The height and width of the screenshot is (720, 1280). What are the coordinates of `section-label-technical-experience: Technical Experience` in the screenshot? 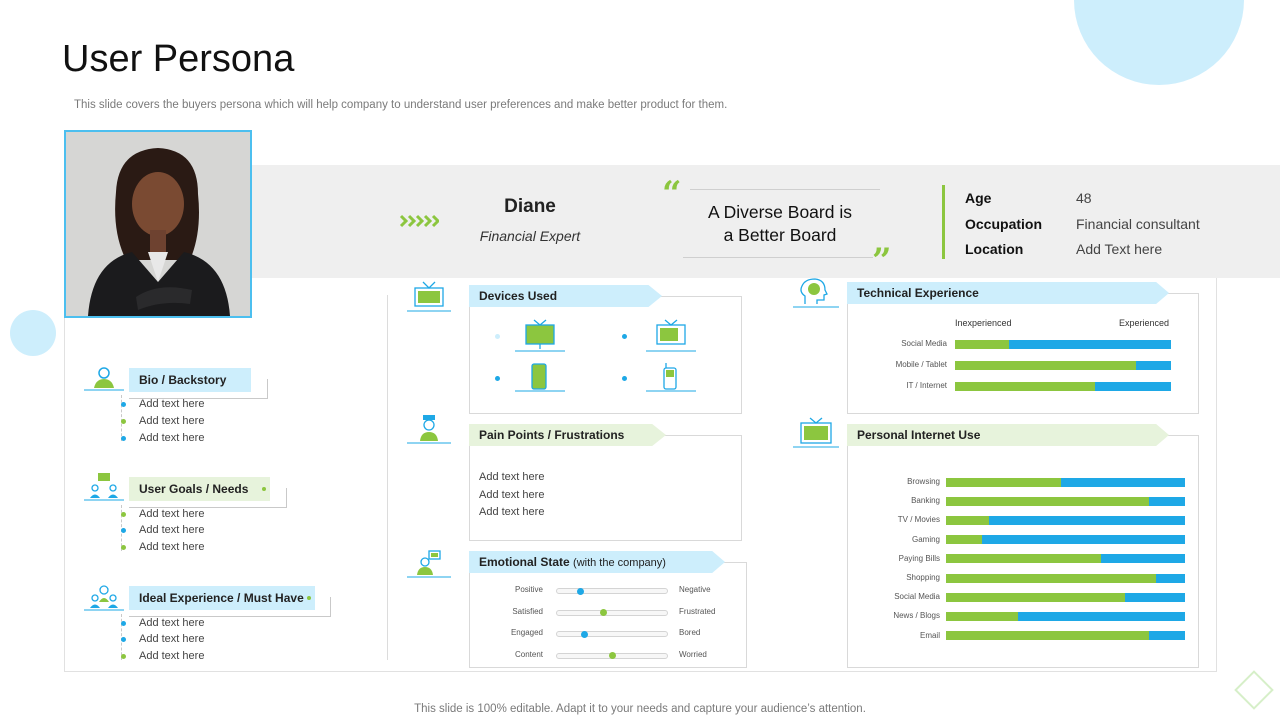 It's located at (1008, 293).